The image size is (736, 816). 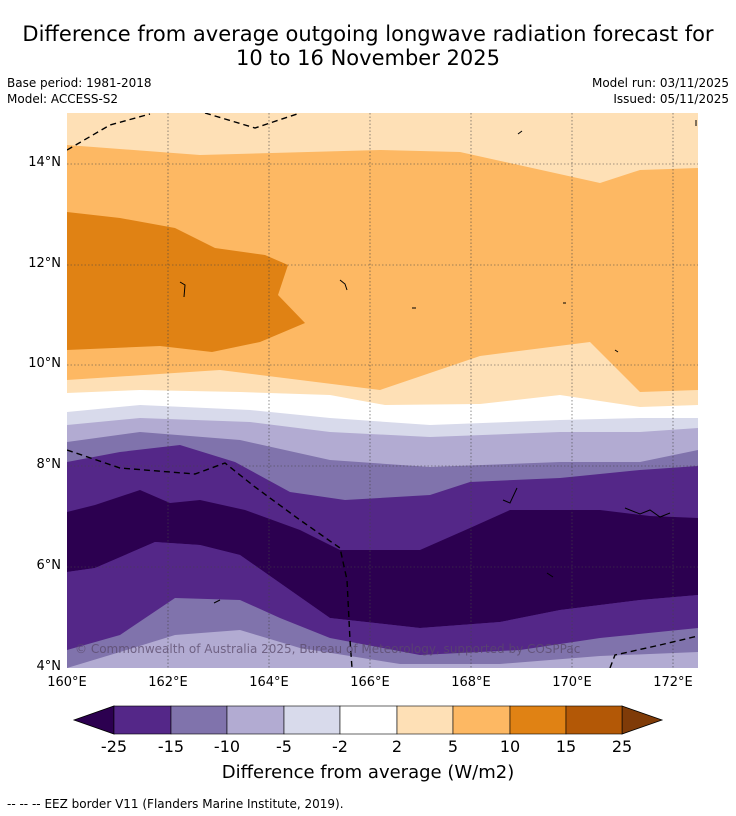 I want to click on colorbar-tick-3: -5, so click(x=284, y=746).